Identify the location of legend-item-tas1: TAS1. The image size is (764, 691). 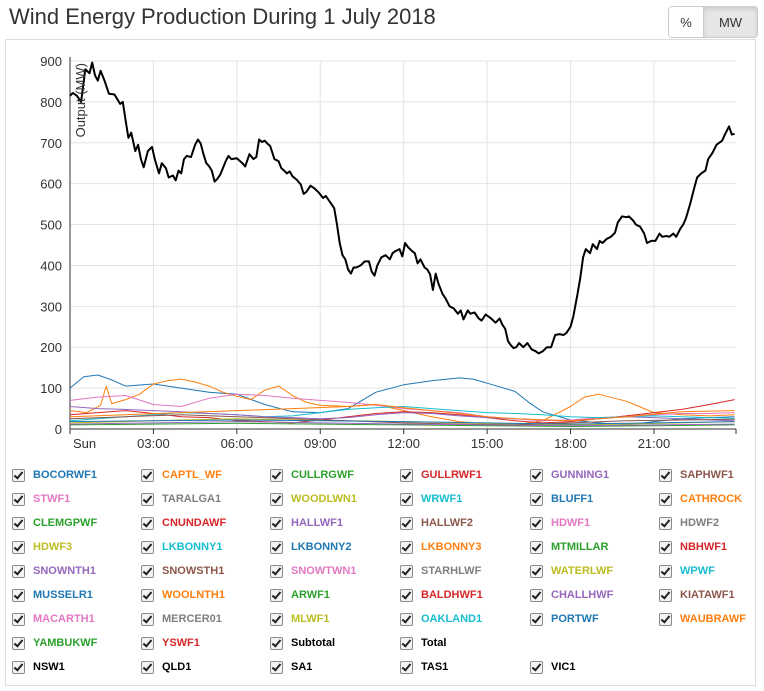
(424, 667).